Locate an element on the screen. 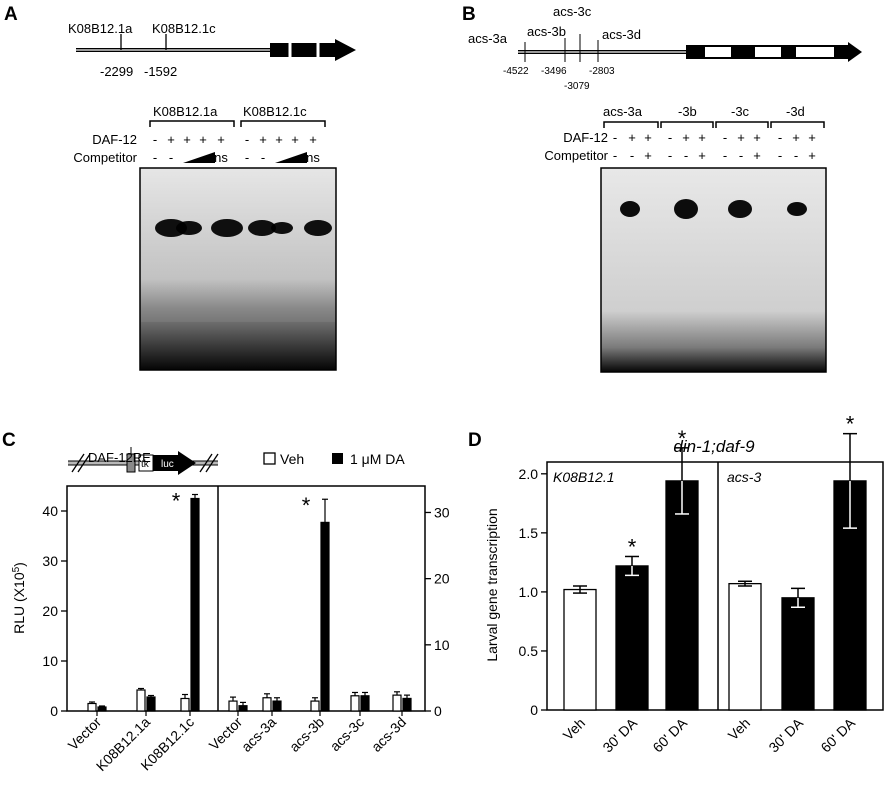 The image size is (885, 800). chart-title: din-1;daf-9 is located at coordinates (714, 446).